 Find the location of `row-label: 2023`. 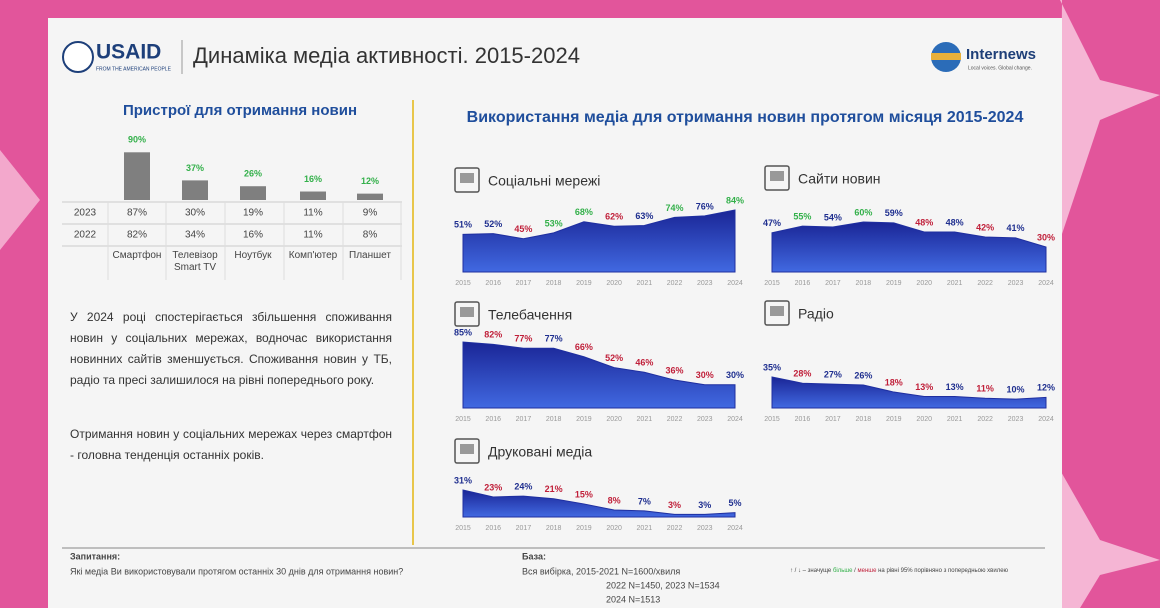

row-label: 2023 is located at coordinates (85, 213).